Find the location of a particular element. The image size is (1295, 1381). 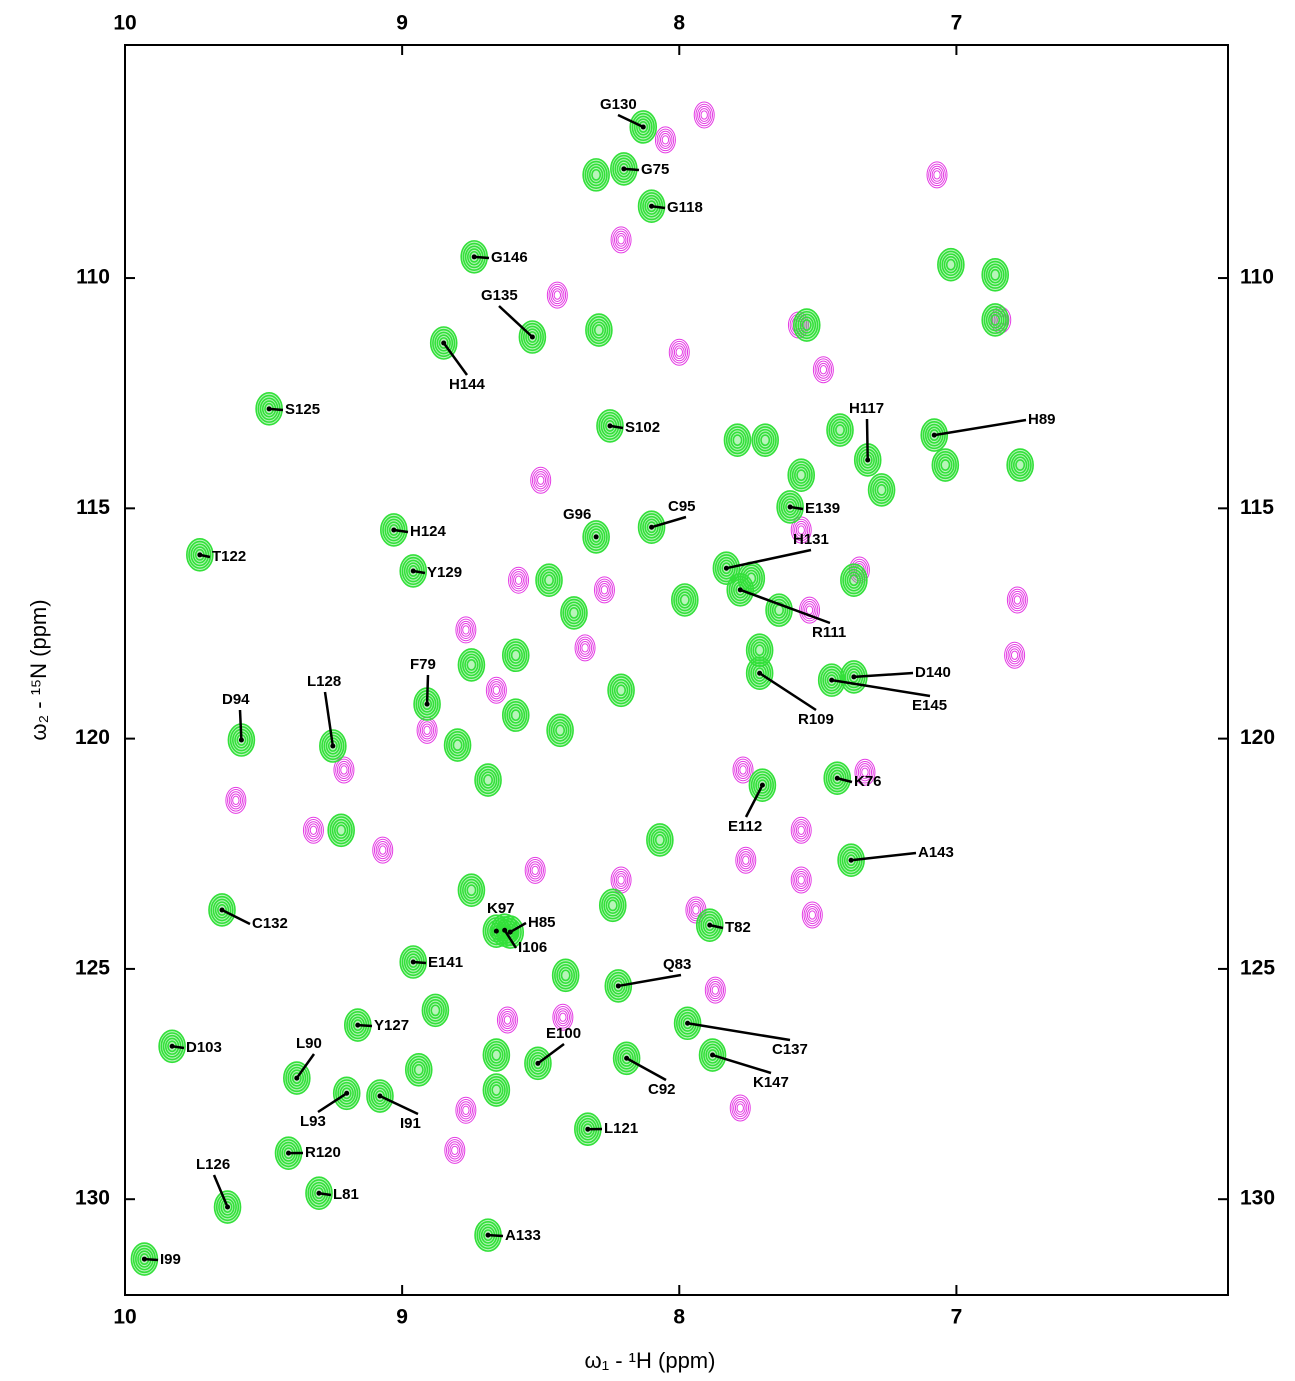

peak-label: K97 is located at coordinates (501, 908).